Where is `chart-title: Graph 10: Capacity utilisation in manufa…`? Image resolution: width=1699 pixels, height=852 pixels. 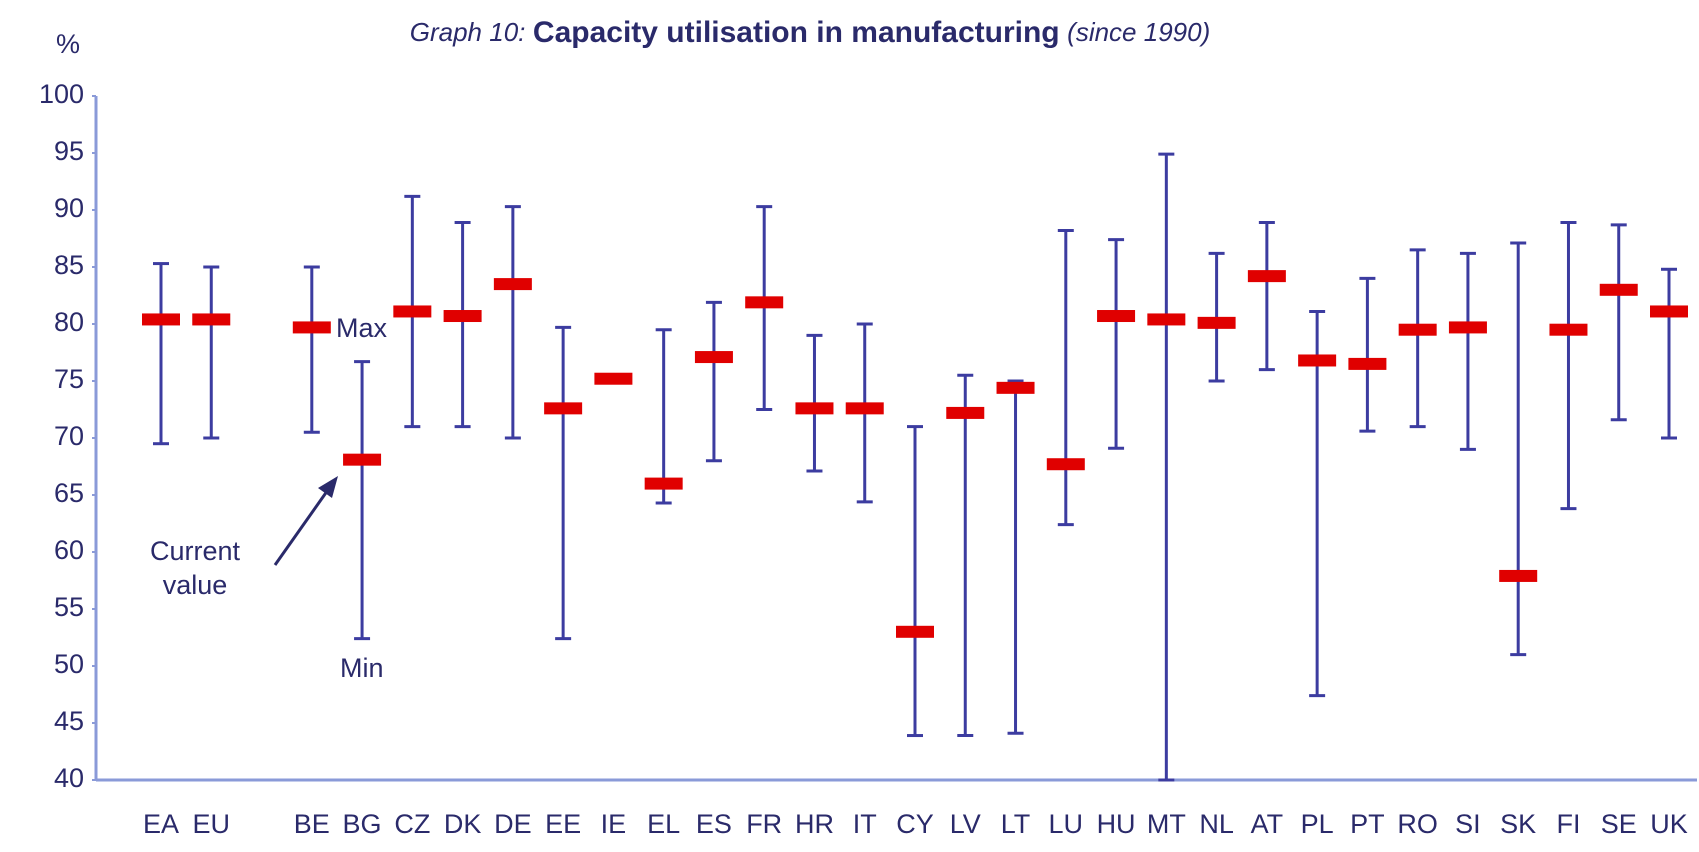
chart-title: Graph 10: Capacity utilisation in manufa… is located at coordinates (810, 32).